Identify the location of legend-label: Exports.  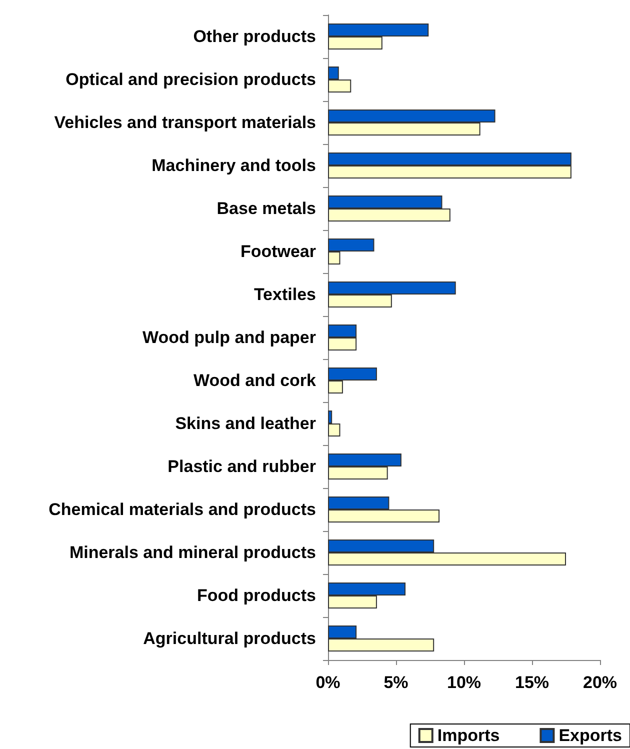
(590, 735).